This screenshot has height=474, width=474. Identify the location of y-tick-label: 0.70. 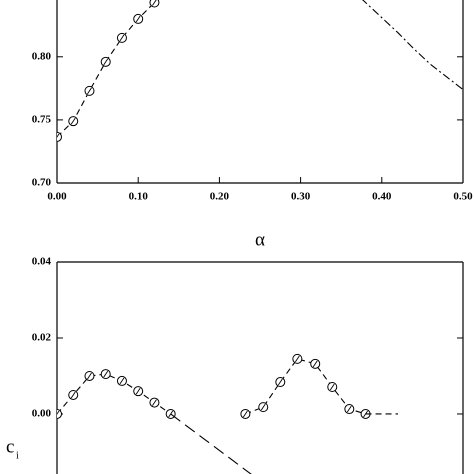
(42, 183).